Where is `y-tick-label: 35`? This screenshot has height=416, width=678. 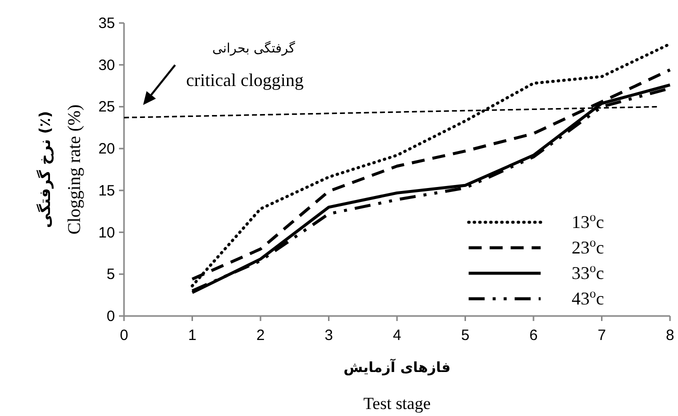
y-tick-label: 35 is located at coordinates (106, 23).